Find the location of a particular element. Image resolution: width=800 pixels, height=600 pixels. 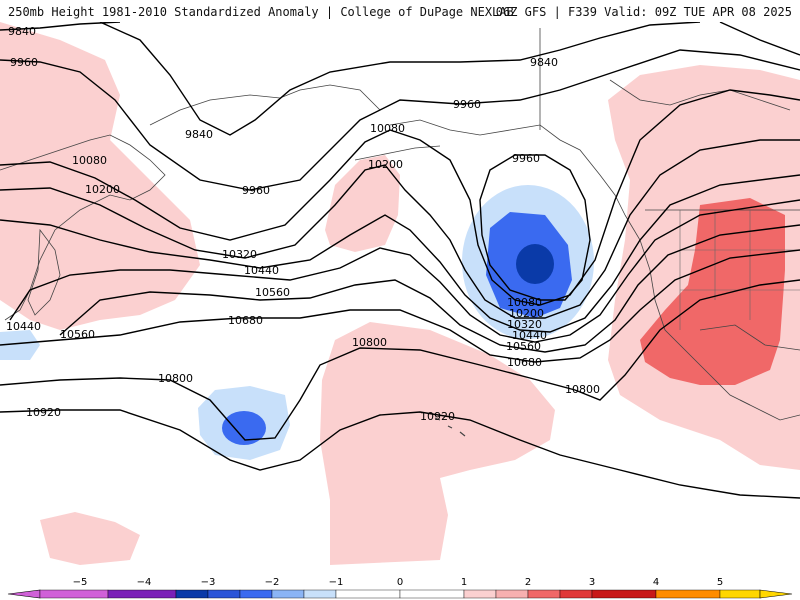

colorbar-swatch-pos1 is located at coordinates (480, 594).